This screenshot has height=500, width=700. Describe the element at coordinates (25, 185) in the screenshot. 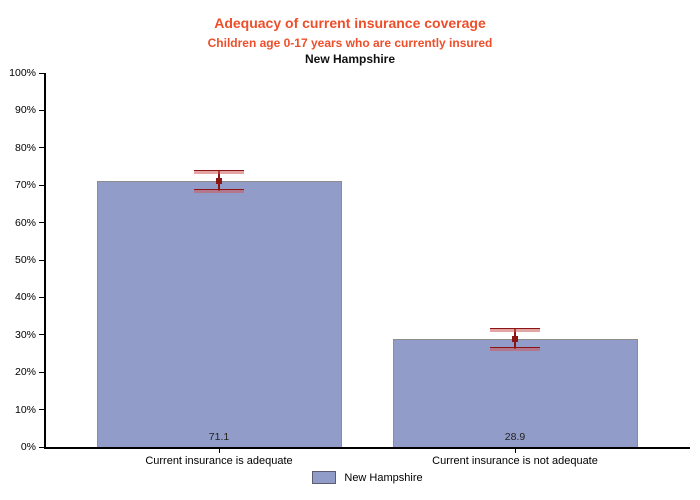

I see `y-axis-tick-label: 70%` at that location.